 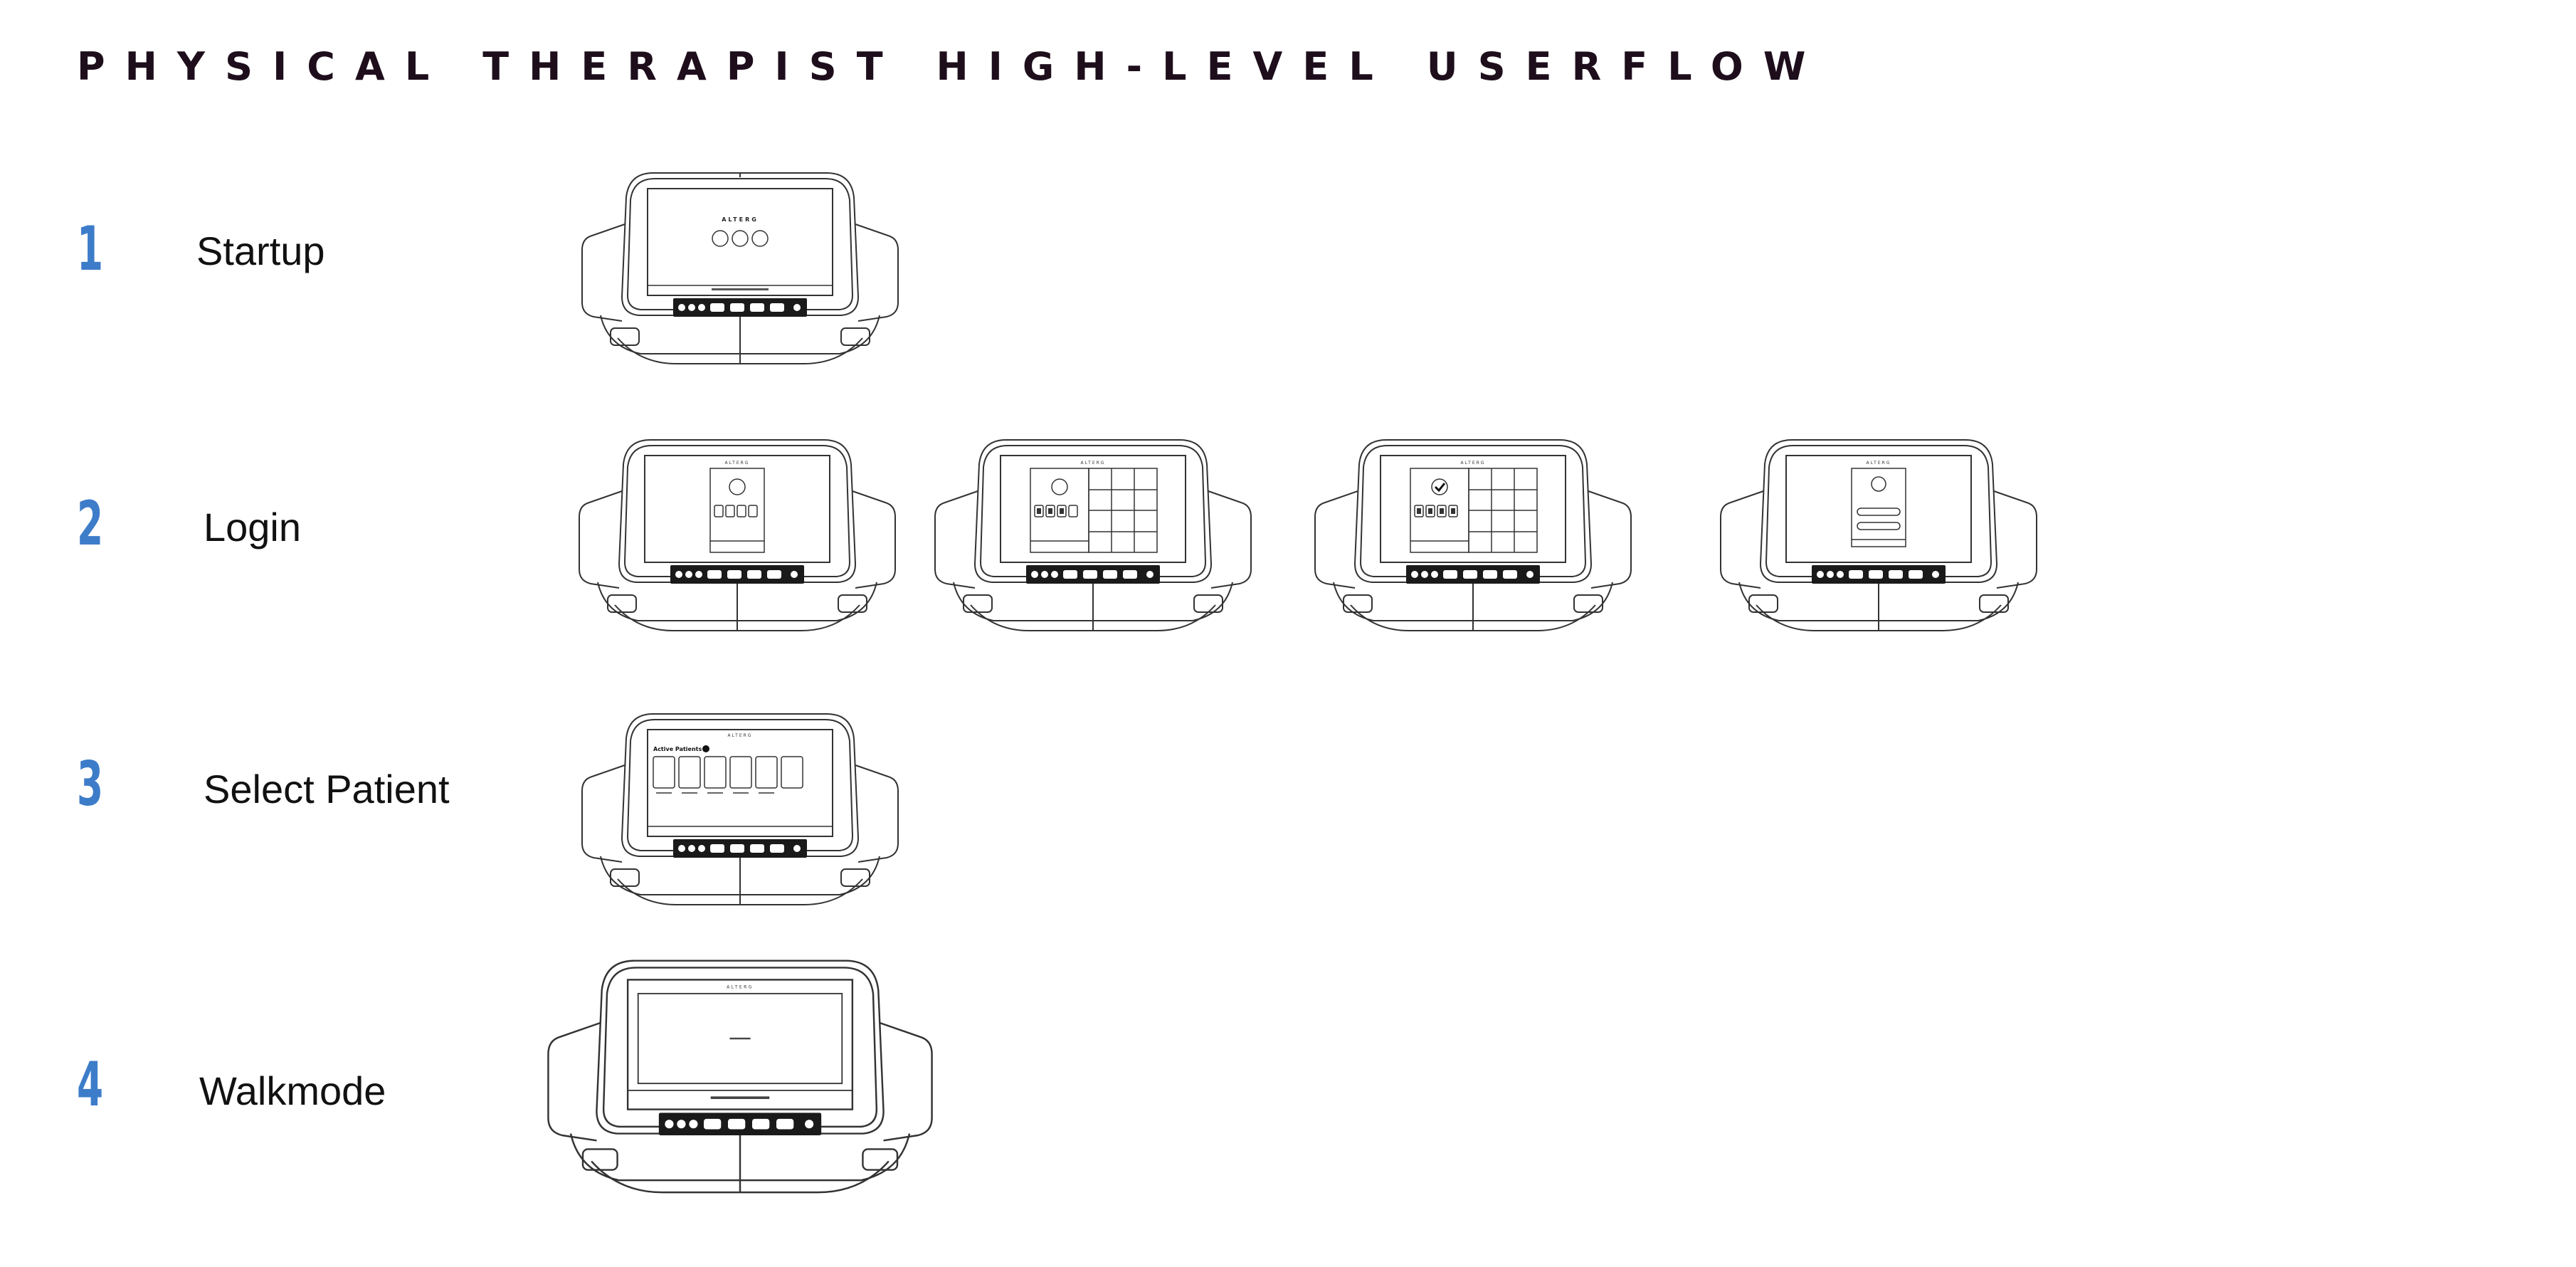 What do you see at coordinates (1474, 463) in the screenshot?
I see `login-3-brand: ALTERG` at bounding box center [1474, 463].